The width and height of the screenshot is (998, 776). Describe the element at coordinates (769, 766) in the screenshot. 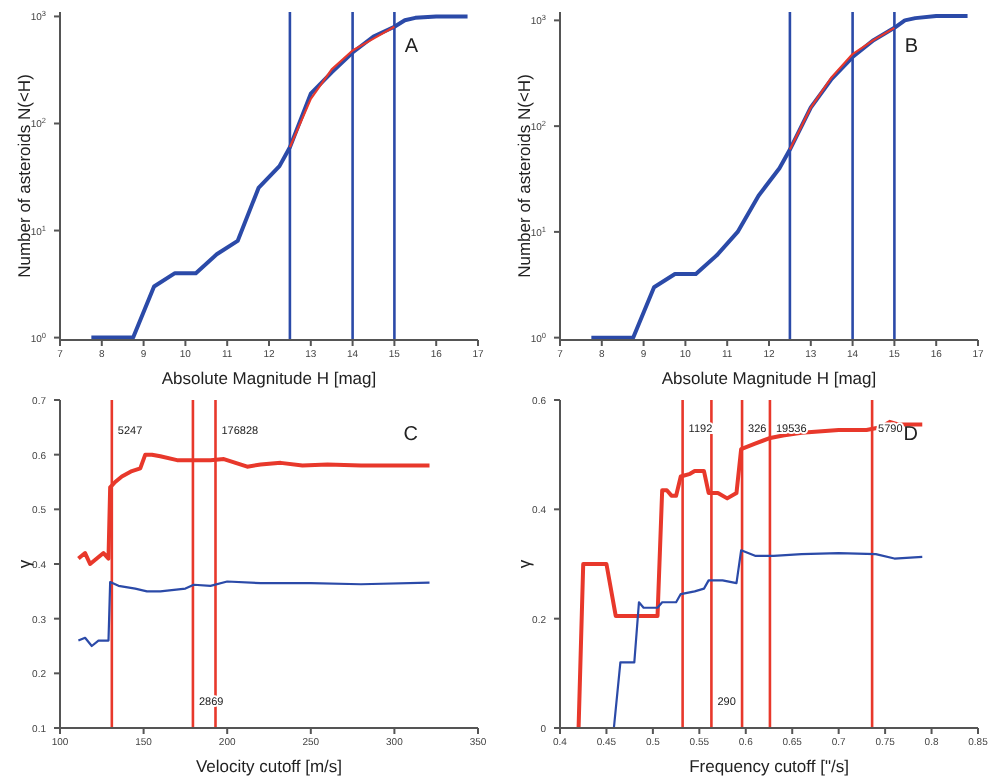

I see `x-axis-title: Frequency cutoff ["/s]` at that location.